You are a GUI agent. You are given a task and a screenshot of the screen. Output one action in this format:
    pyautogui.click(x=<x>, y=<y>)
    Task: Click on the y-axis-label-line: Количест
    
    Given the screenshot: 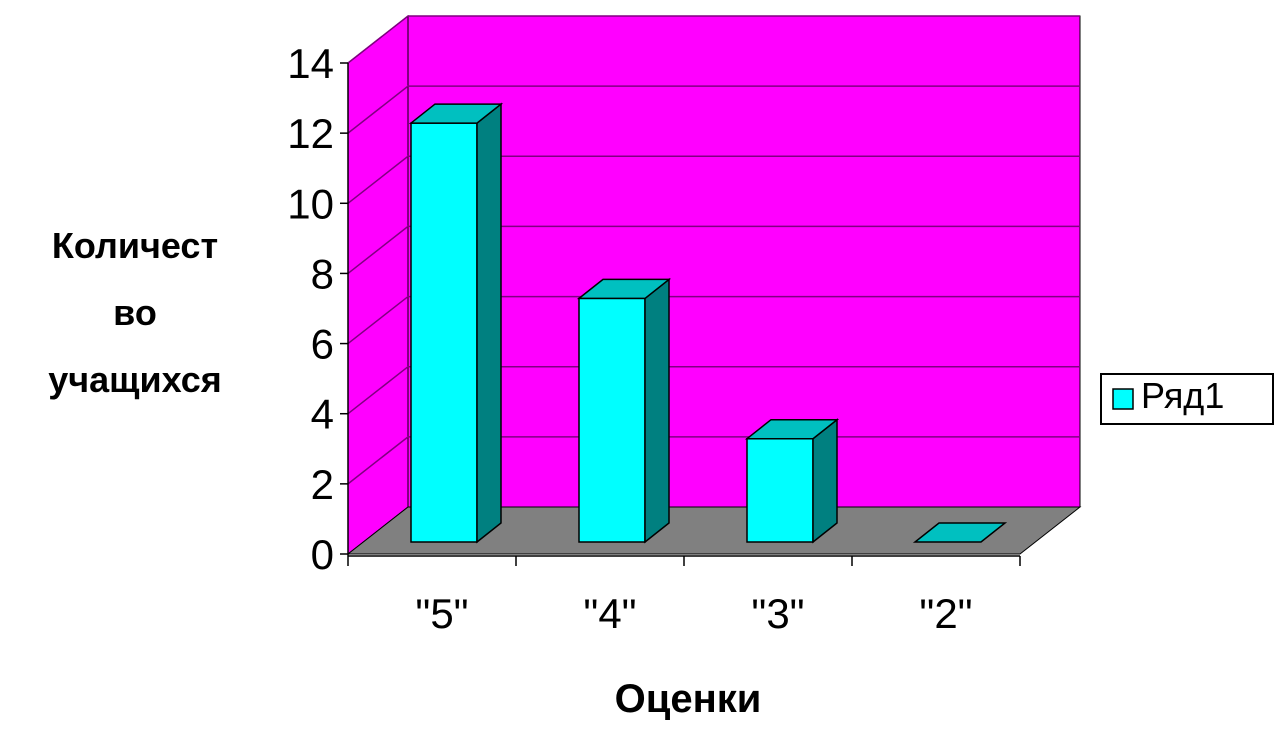 What is the action you would take?
    pyautogui.click(x=135, y=245)
    